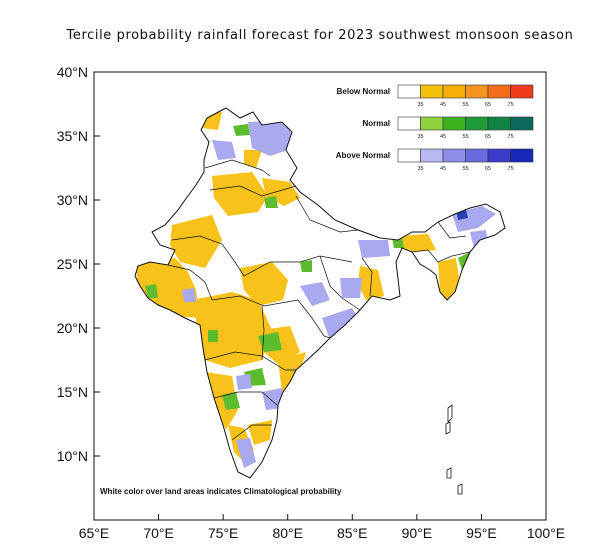 The width and height of the screenshot is (614, 555). What do you see at coordinates (223, 533) in the screenshot?
I see `x-tick-label: 75°E` at bounding box center [223, 533].